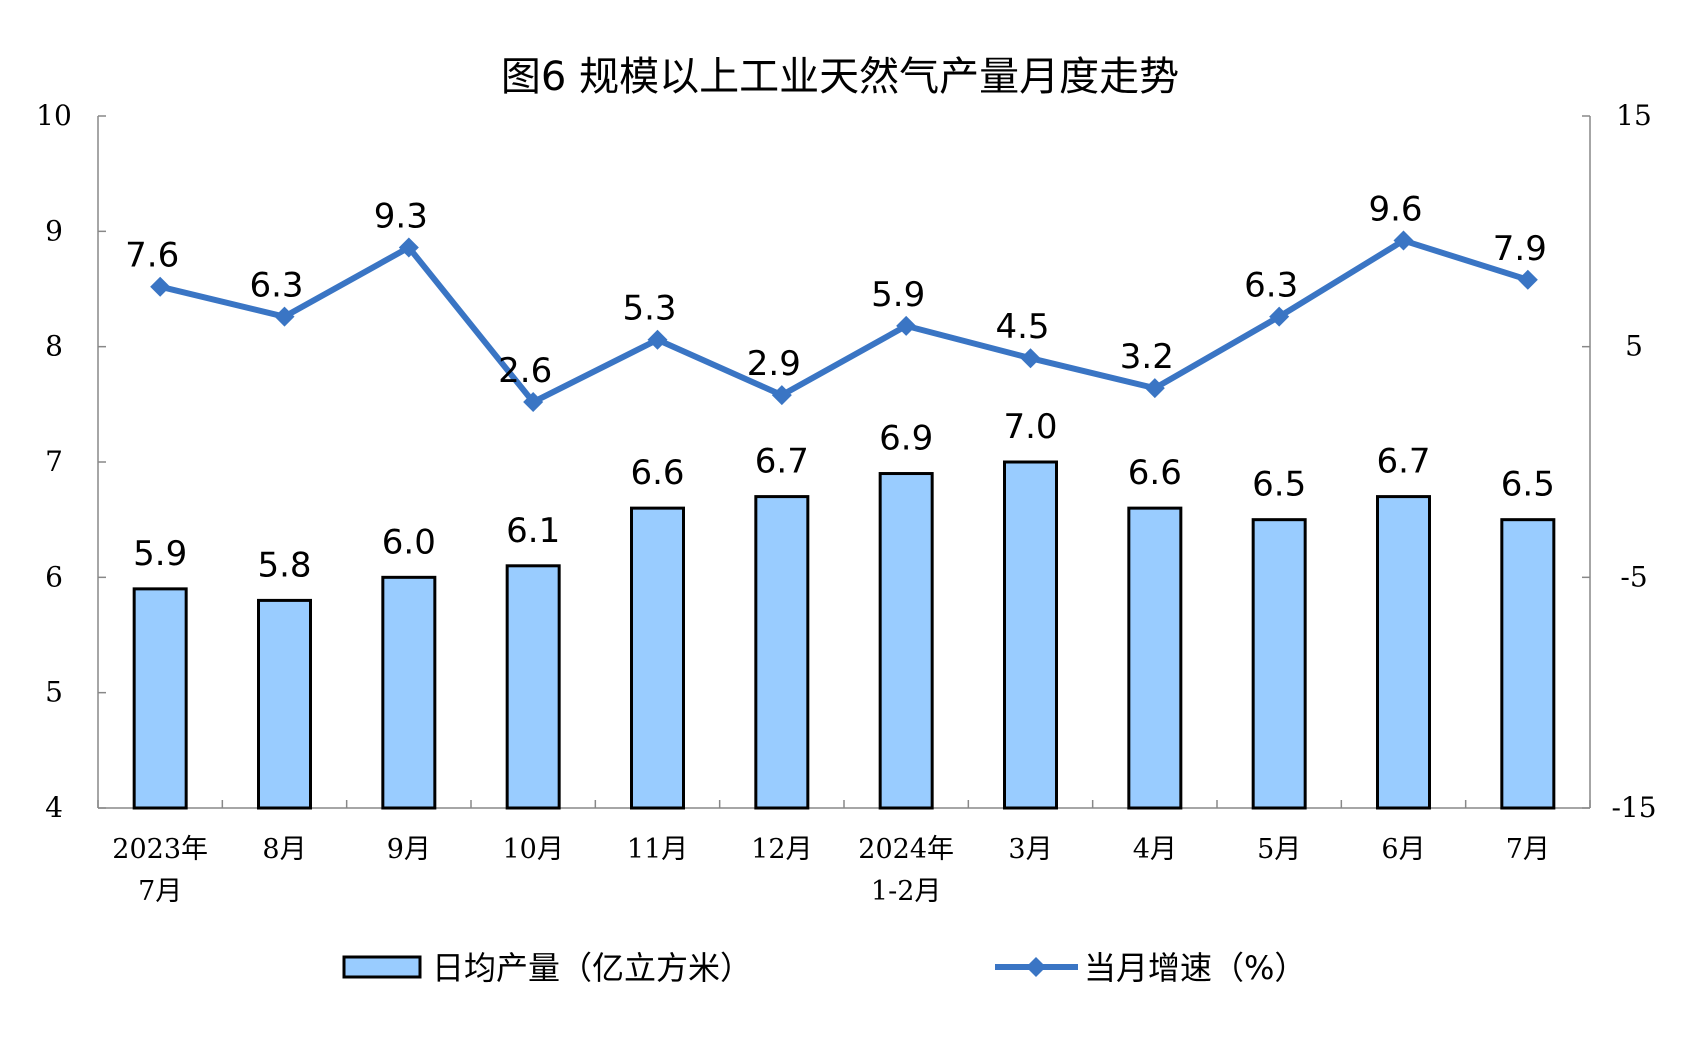 The width and height of the screenshot is (1693, 1061). What do you see at coordinates (649, 309) in the screenshot?
I see `line-data-label: 5.3` at bounding box center [649, 309].